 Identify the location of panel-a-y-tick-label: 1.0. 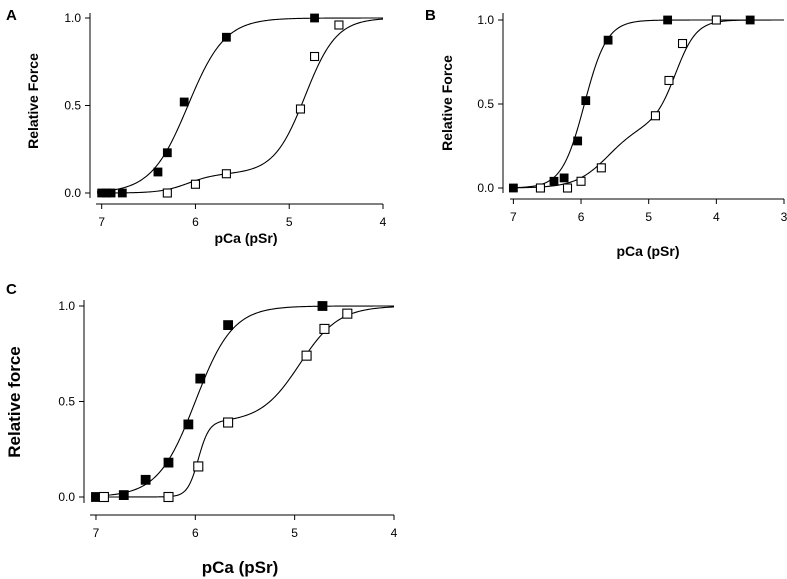
(72, 18).